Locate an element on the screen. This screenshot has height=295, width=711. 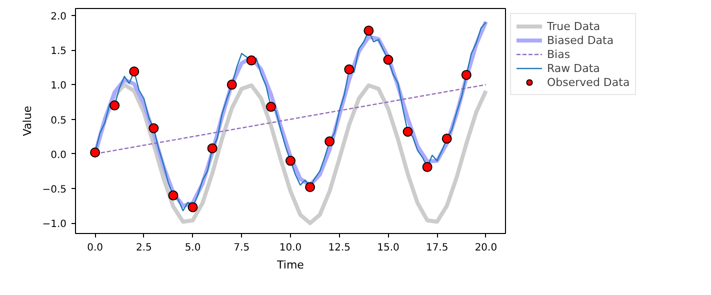
y-axis-title: Value is located at coordinates (27, 121).